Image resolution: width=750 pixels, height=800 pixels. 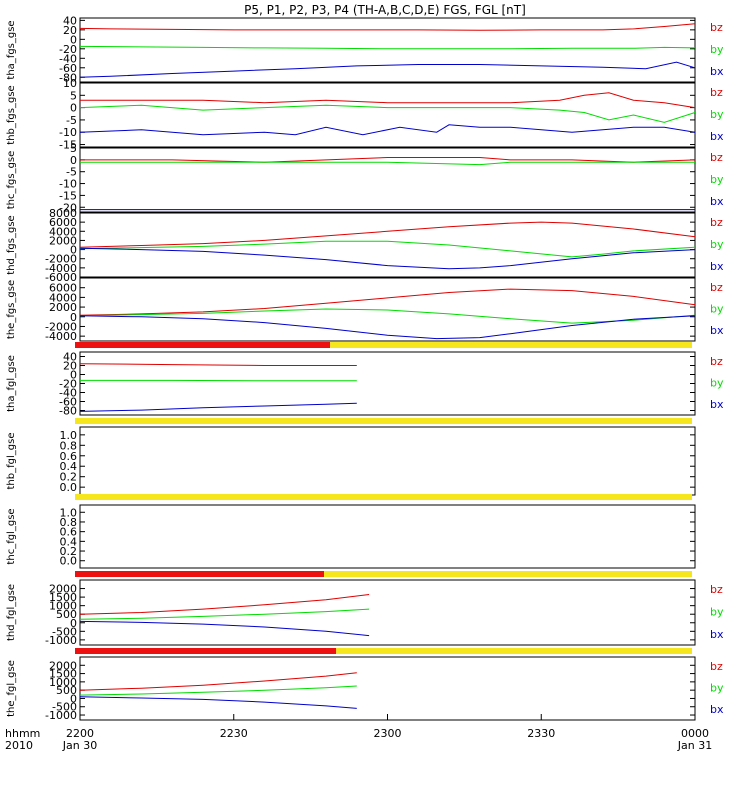 What do you see at coordinates (61, 640) in the screenshot?
I see `y-tick-label: -1000` at bounding box center [61, 640].